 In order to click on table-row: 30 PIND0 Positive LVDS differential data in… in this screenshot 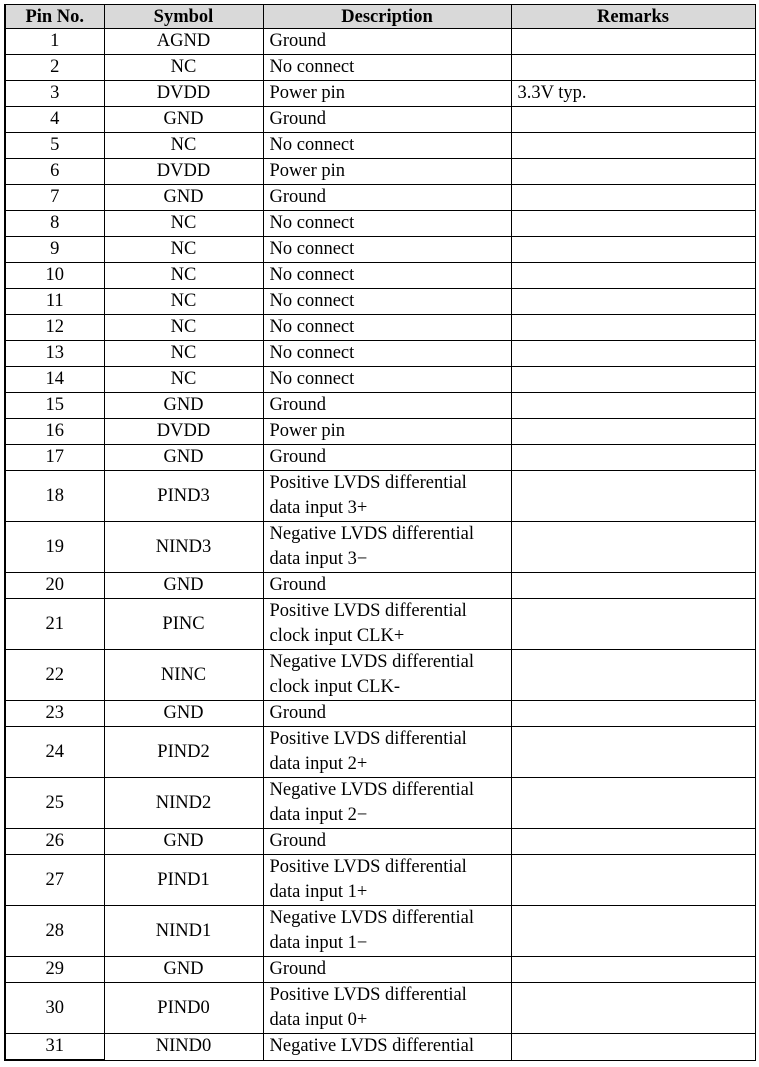, I will do `click(380, 1008)`.